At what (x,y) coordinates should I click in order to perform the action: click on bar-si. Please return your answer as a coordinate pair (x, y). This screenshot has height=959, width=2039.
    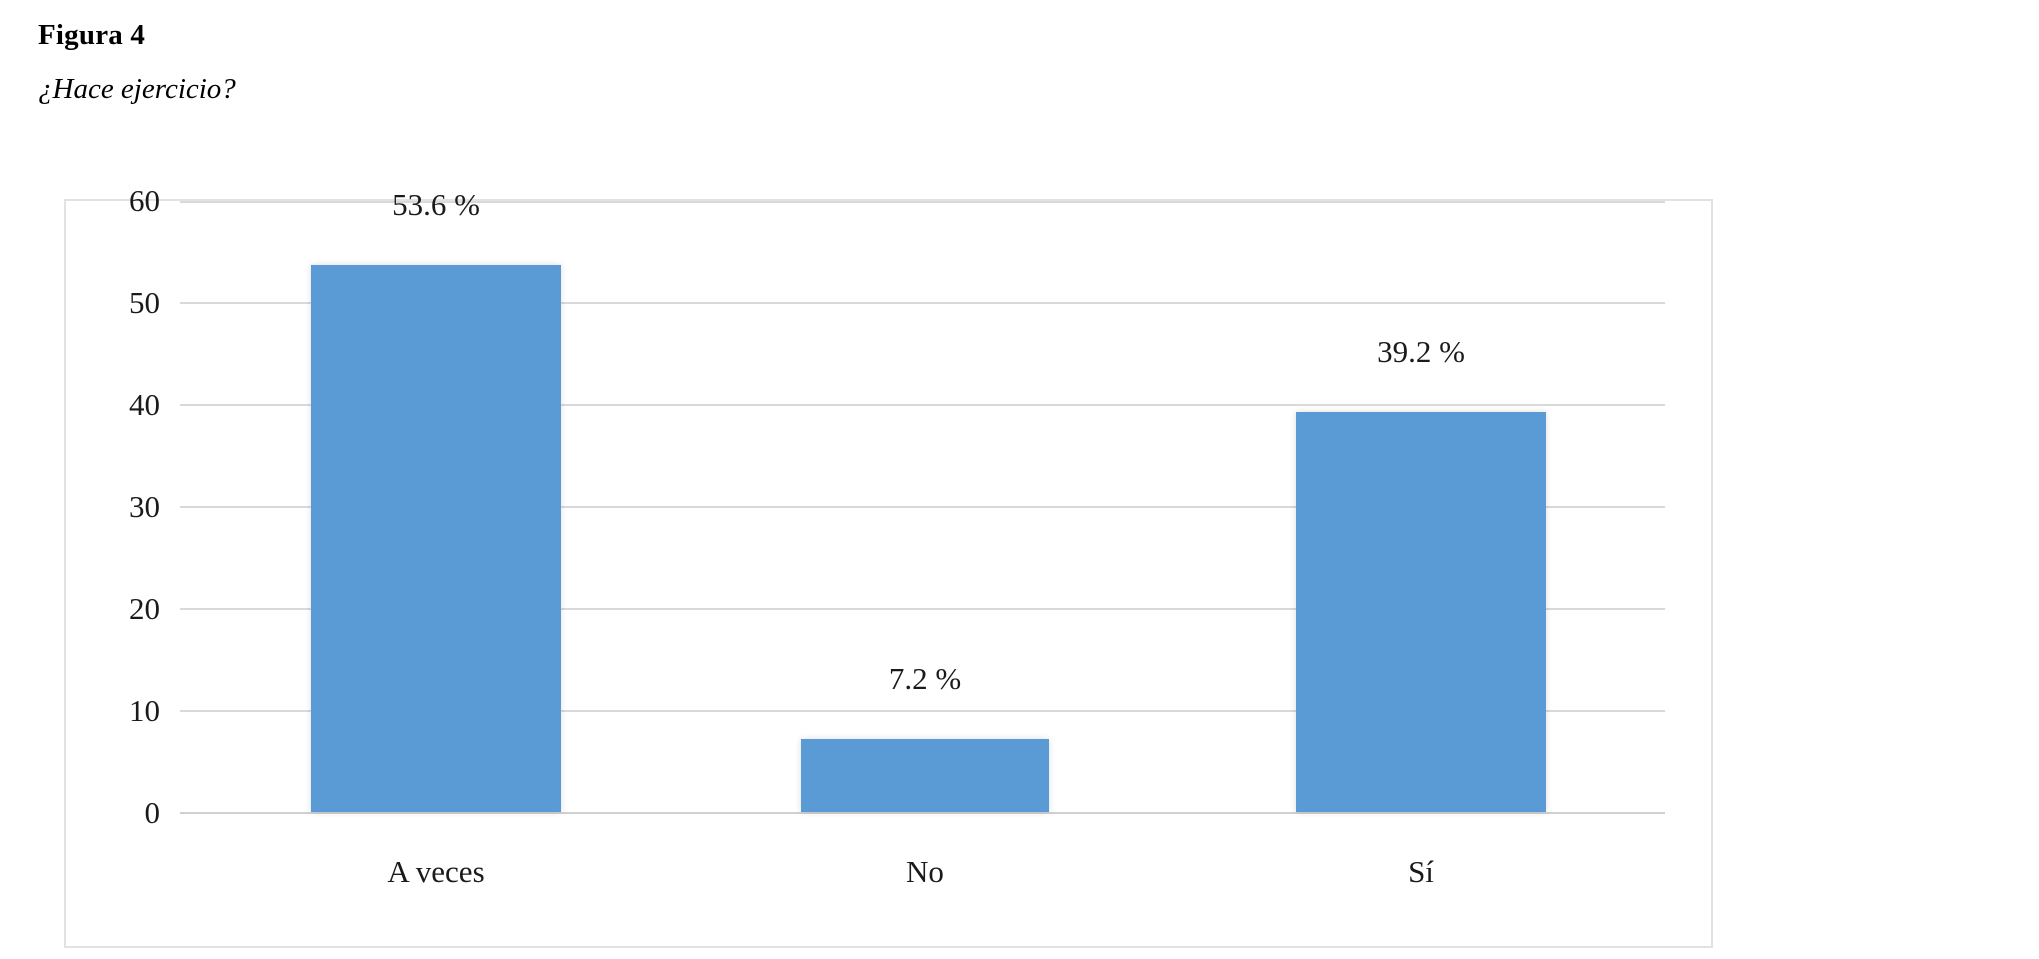
    Looking at the image, I should click on (1421, 612).